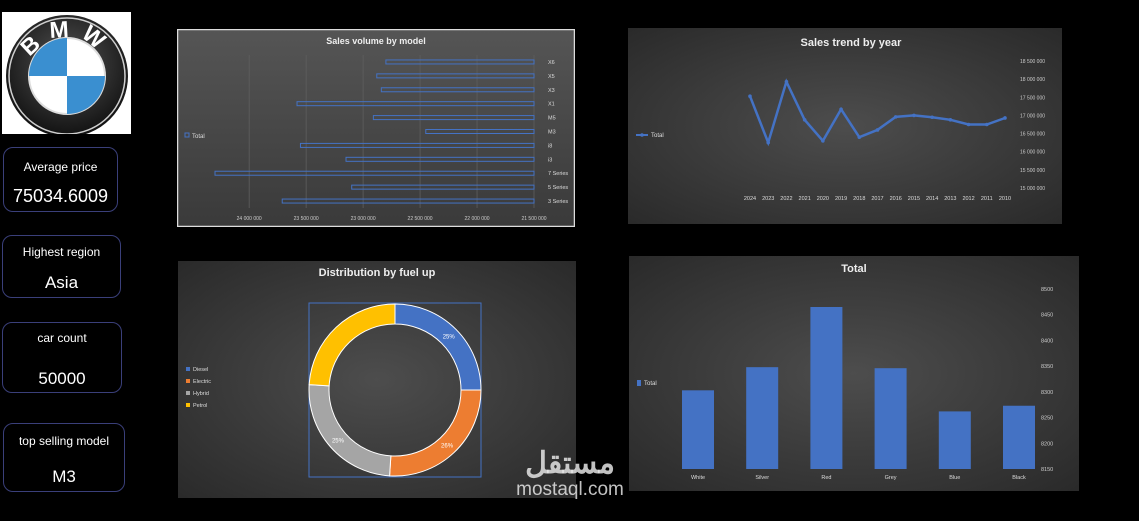 The image size is (1139, 521). Describe the element at coordinates (551, 77) in the screenshot. I see `category-label: X5` at that location.